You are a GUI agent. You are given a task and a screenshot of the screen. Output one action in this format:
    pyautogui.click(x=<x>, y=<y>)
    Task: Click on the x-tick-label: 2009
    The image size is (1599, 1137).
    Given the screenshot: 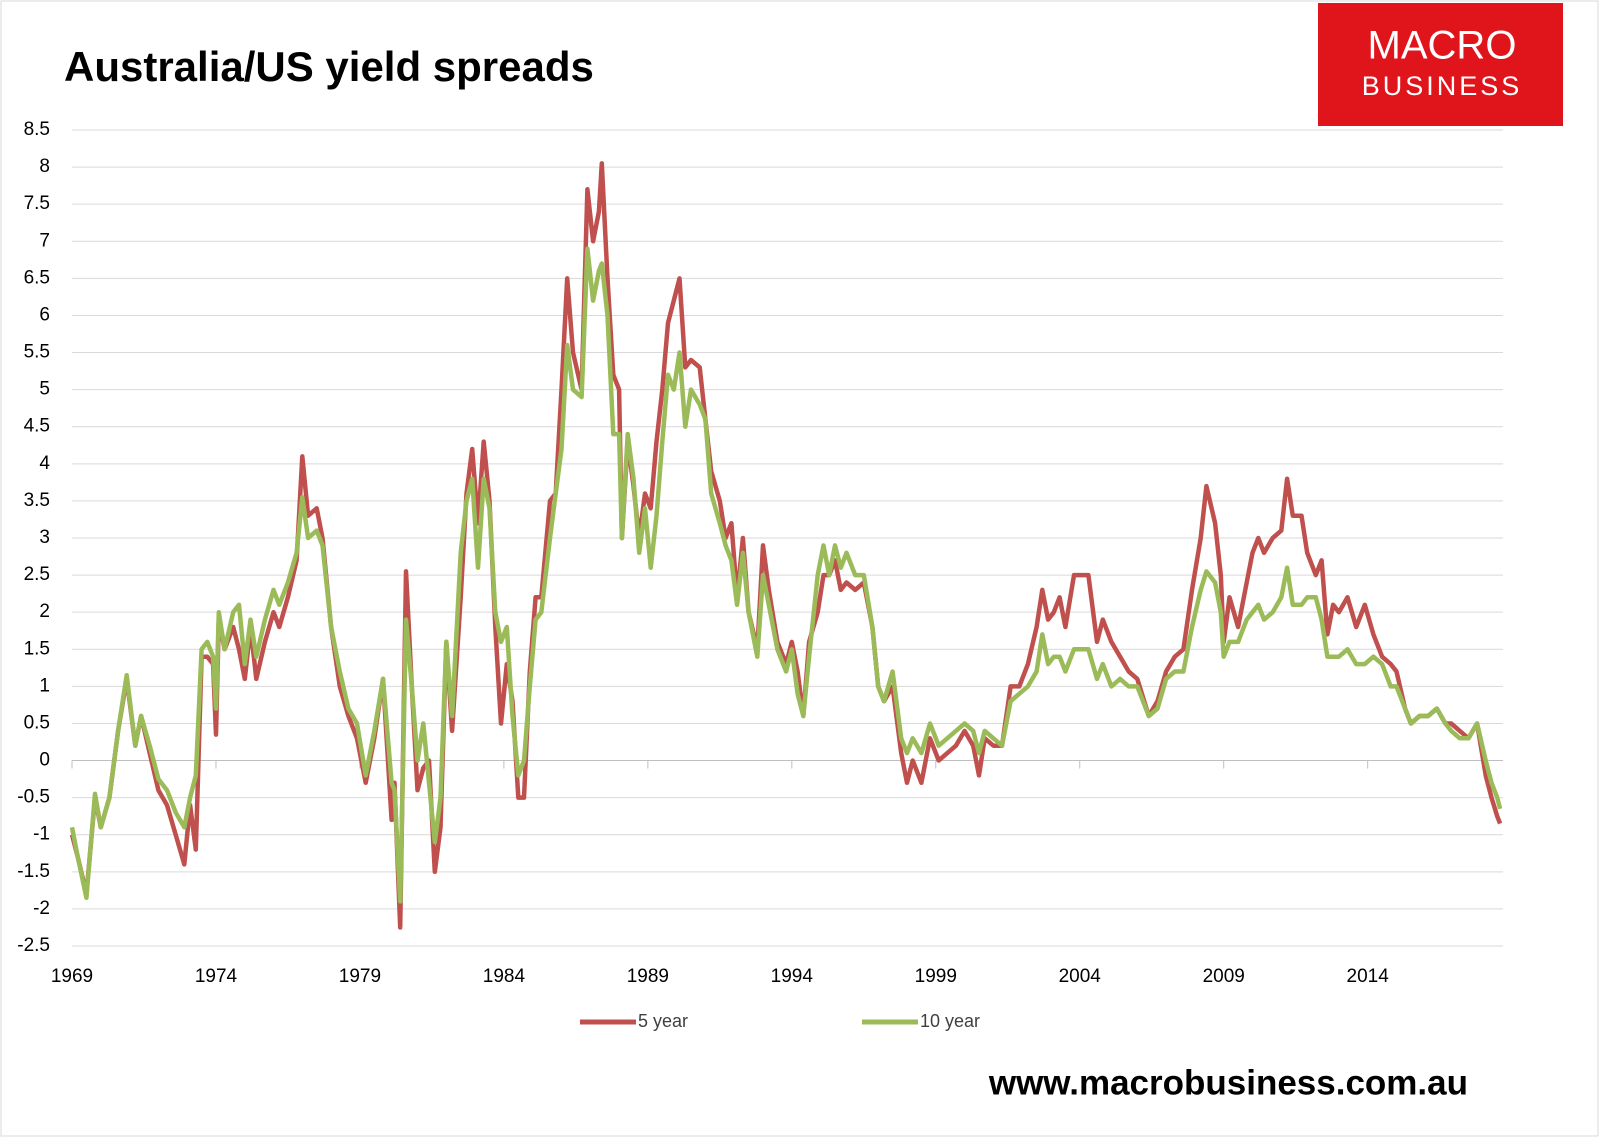 What is the action you would take?
    pyautogui.click(x=1224, y=976)
    